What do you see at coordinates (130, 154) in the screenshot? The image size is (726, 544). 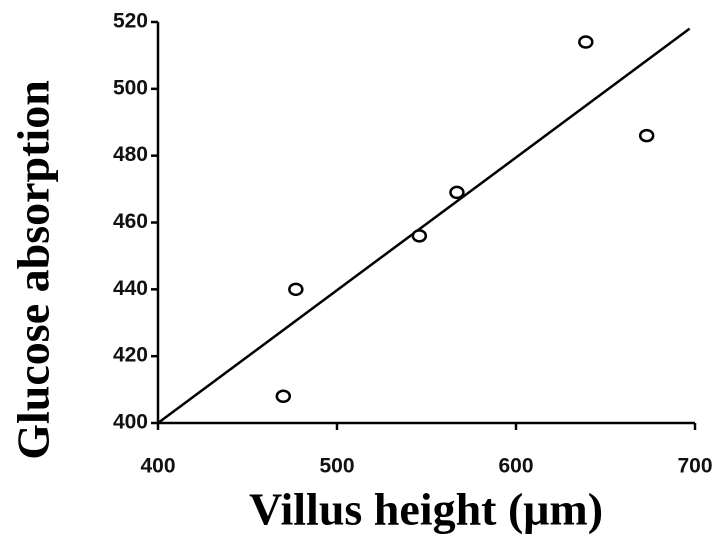 I see `y-tick-label: 480` at bounding box center [130, 154].